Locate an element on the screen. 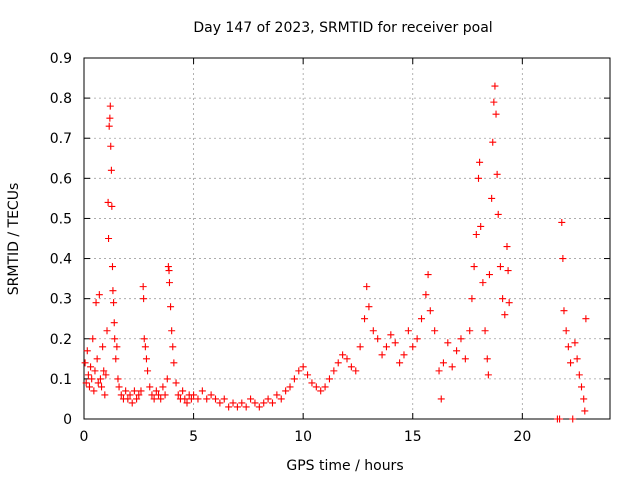 The height and width of the screenshot is (480, 640). x-tick-labels: 0 5 10 15 20 is located at coordinates (306, 437).